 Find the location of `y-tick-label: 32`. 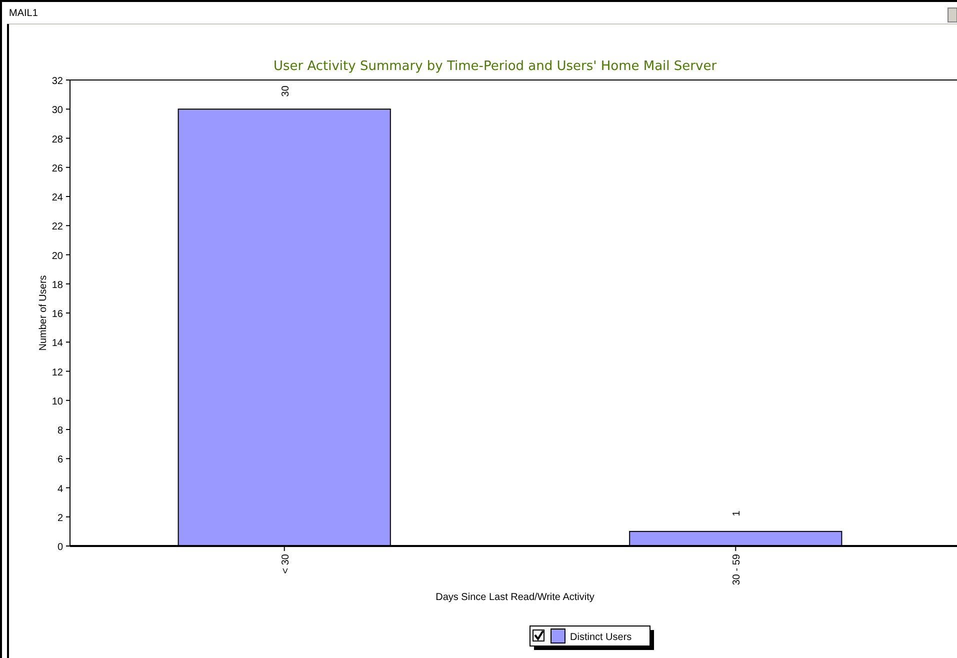

y-tick-label: 32 is located at coordinates (58, 81).